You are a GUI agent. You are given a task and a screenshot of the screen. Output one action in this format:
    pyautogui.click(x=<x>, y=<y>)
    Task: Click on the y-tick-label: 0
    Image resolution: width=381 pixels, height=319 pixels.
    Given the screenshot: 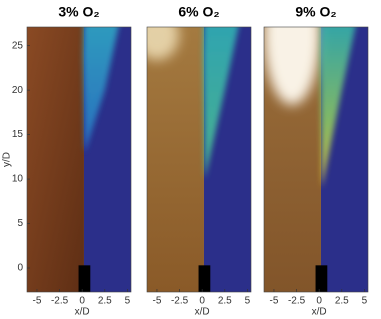 What is the action you would take?
    pyautogui.click(x=20, y=268)
    